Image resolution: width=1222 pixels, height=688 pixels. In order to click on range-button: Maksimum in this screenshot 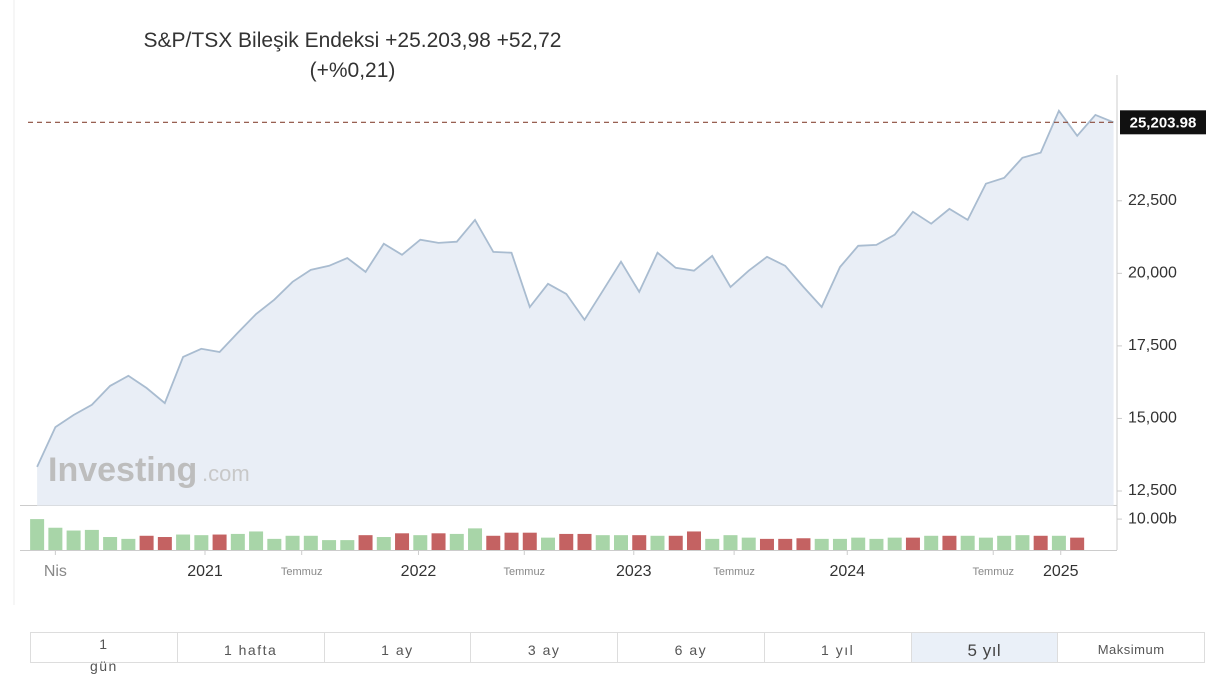, I will do `click(1131, 647)`.